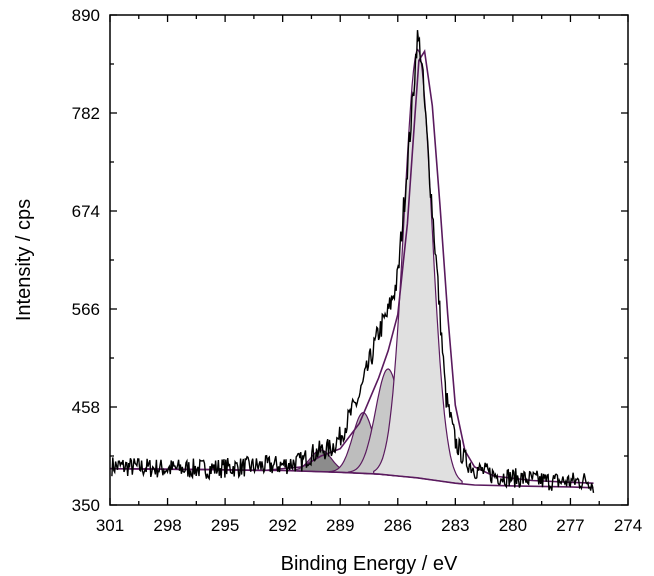 Image resolution: width=654 pixels, height=576 pixels. Describe the element at coordinates (513, 525) in the screenshot. I see `x-tick-label: 280` at that location.